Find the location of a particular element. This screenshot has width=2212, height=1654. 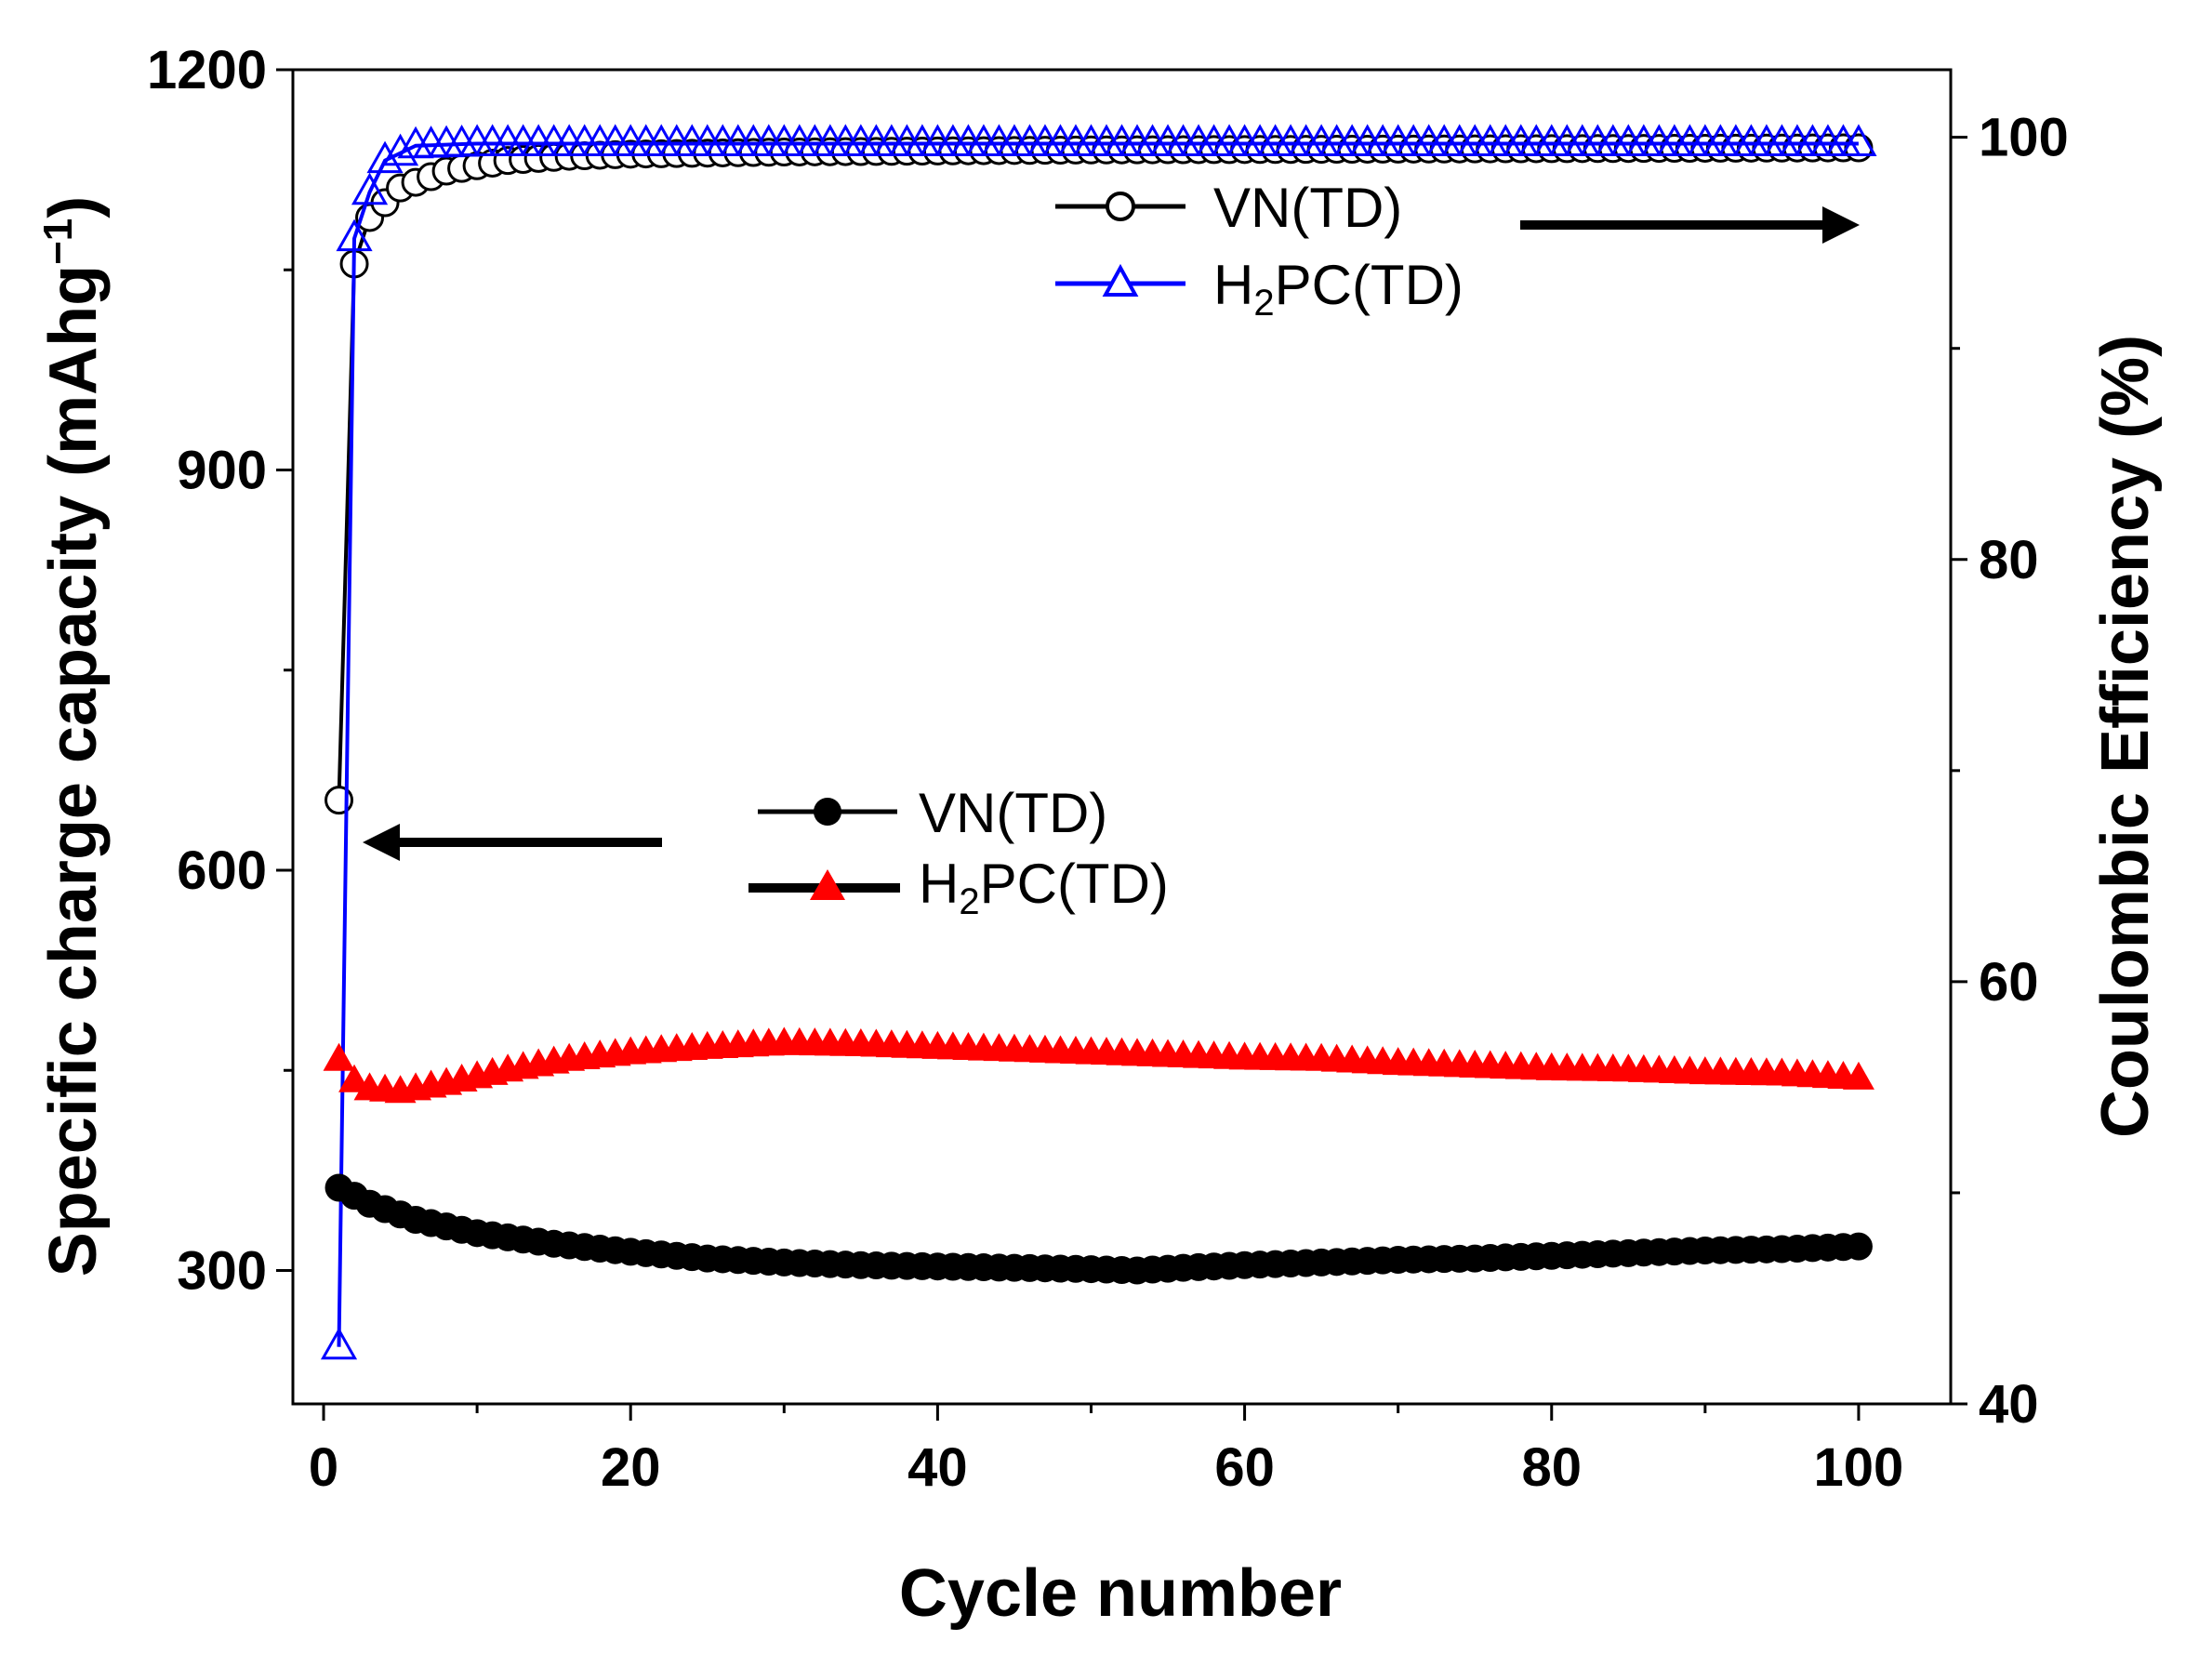

y-axis-left-label: Specific charge capacity (mAhg−1) is located at coordinates (73, 736).